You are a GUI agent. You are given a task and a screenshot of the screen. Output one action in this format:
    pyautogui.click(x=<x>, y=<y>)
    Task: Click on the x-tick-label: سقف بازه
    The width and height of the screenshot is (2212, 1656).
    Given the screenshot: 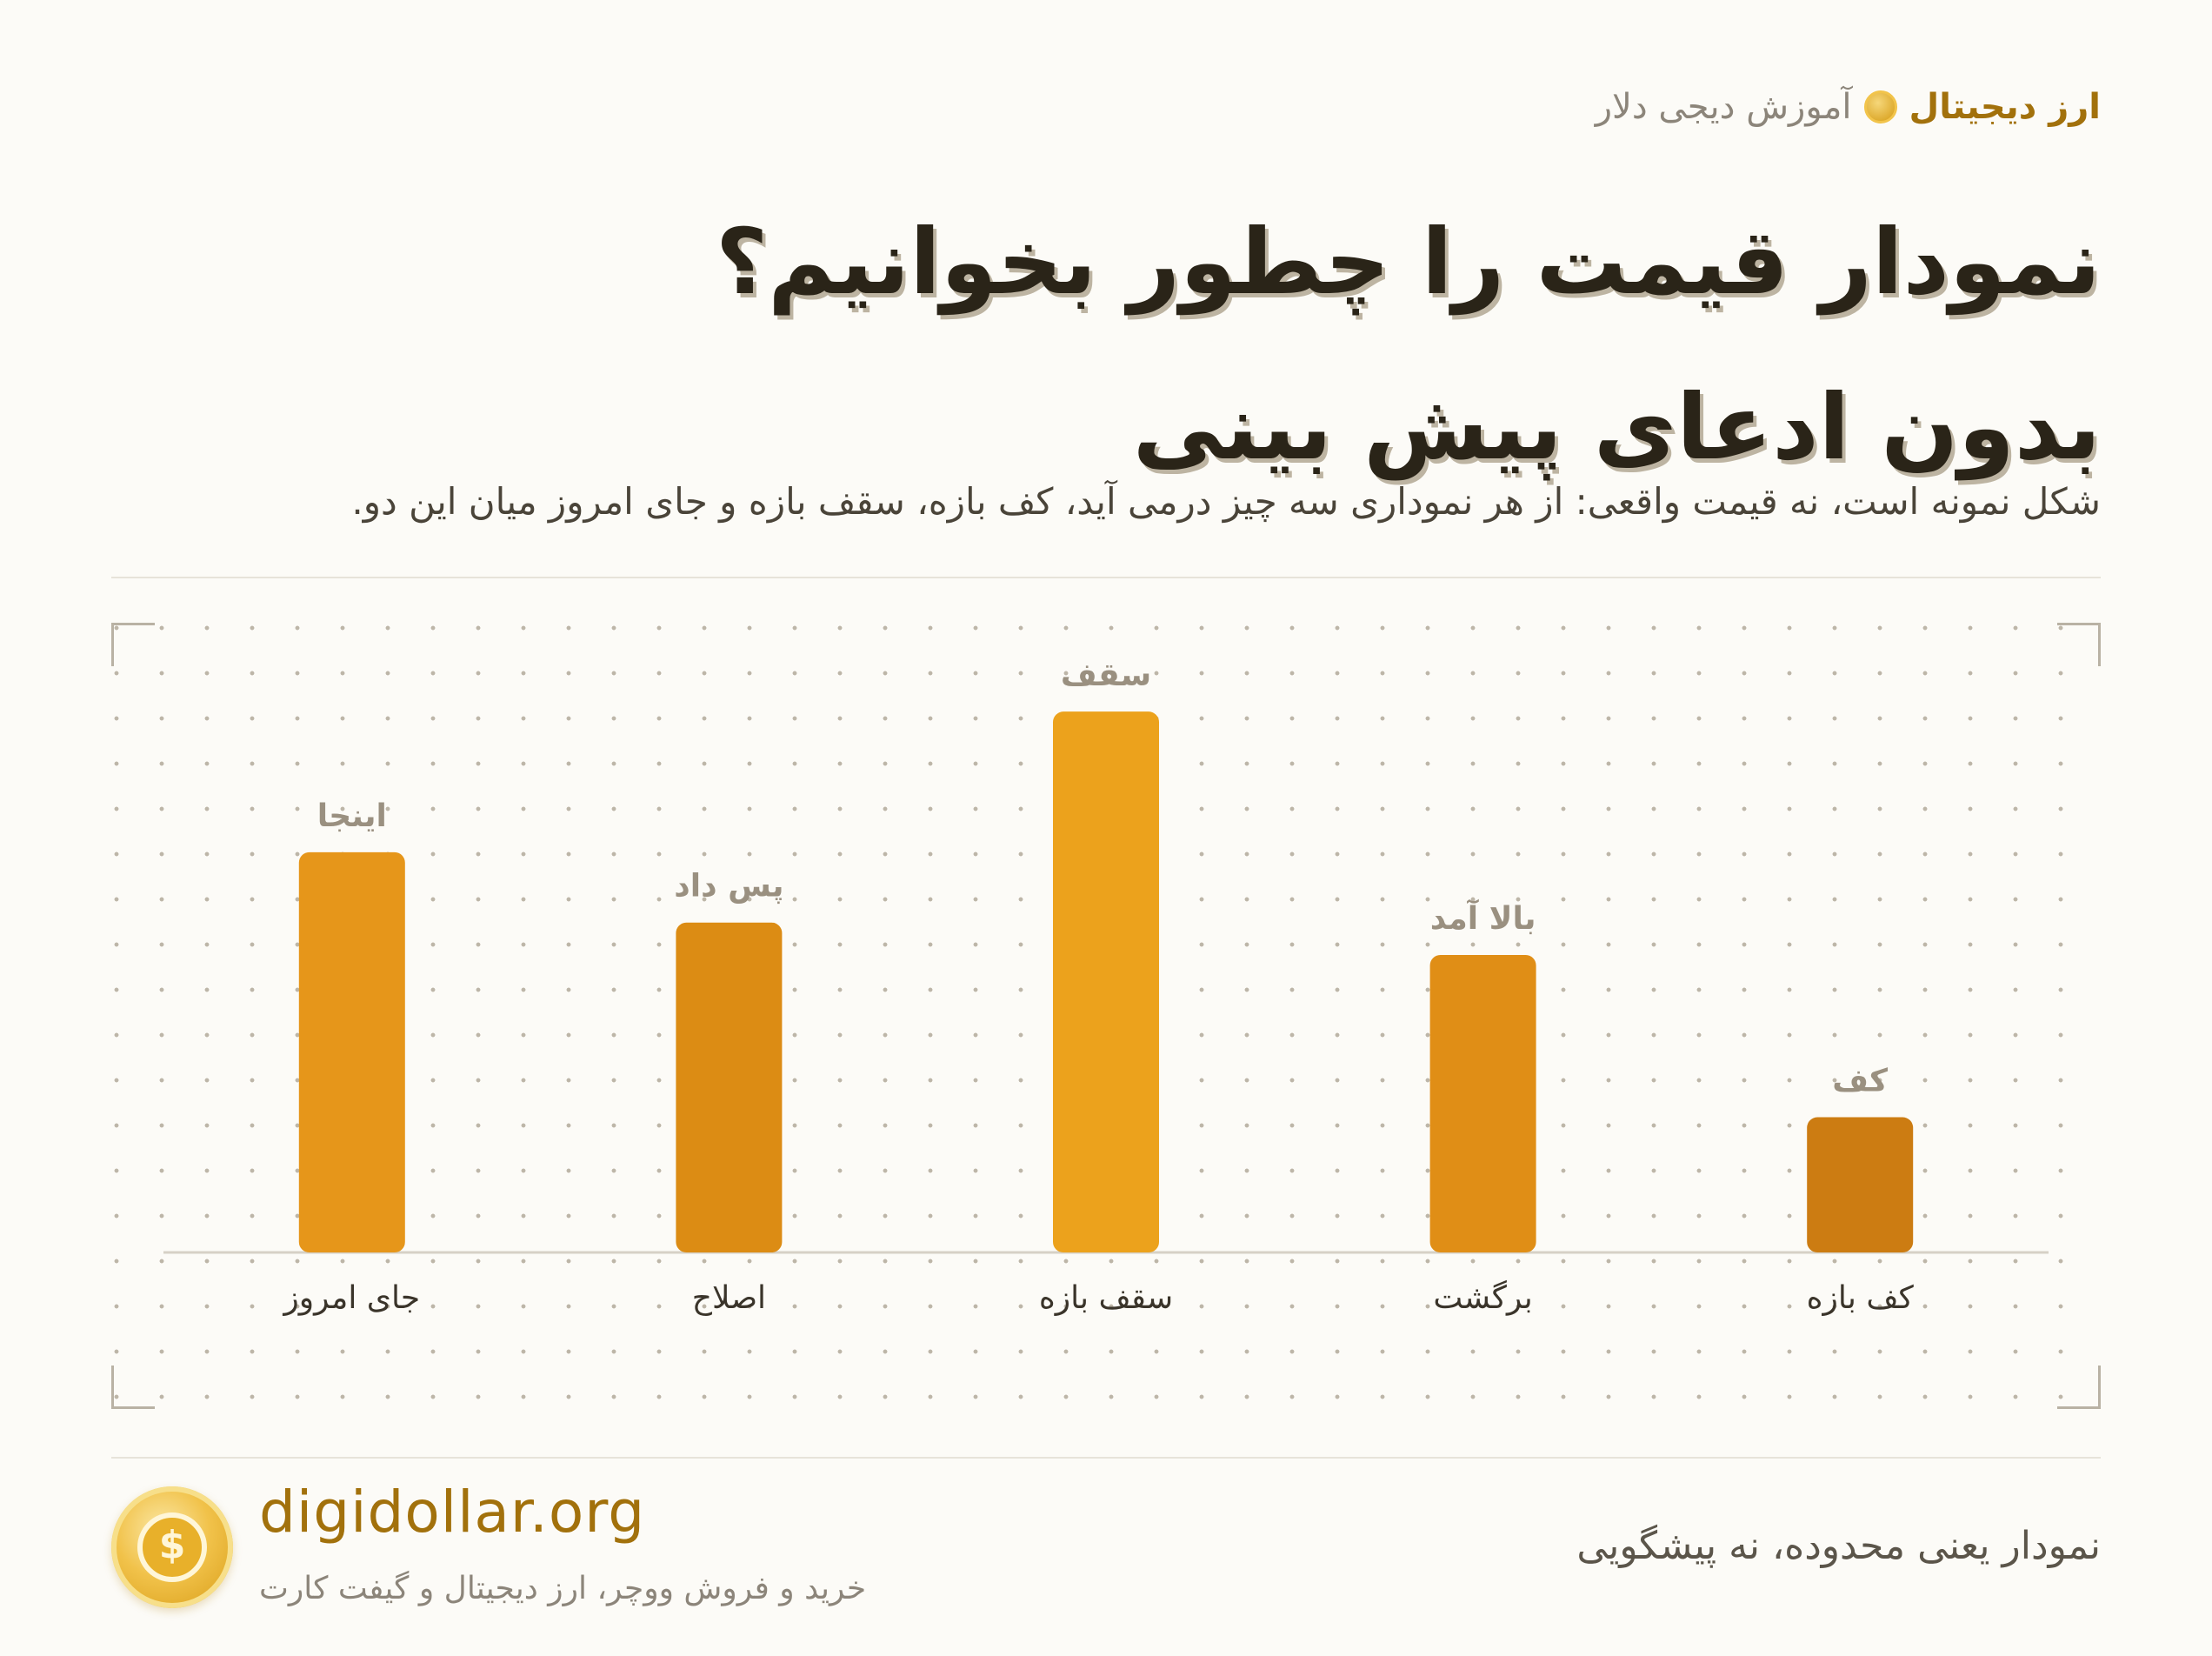 What is the action you would take?
    pyautogui.click(x=1106, y=1298)
    